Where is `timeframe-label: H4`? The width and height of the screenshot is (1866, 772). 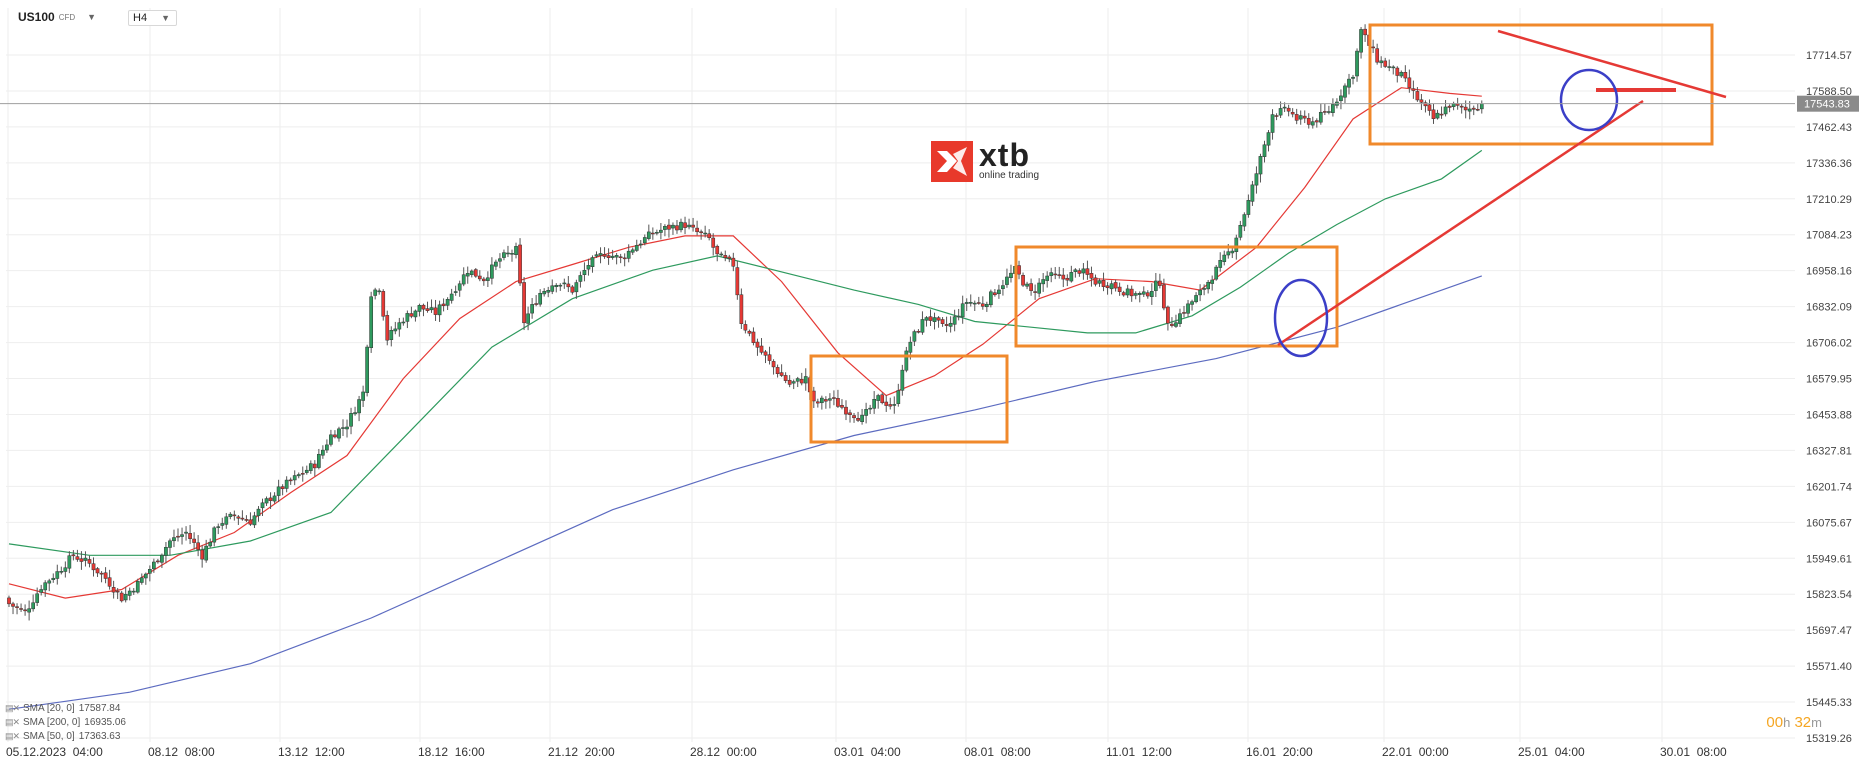 timeframe-label: H4 is located at coordinates (140, 18).